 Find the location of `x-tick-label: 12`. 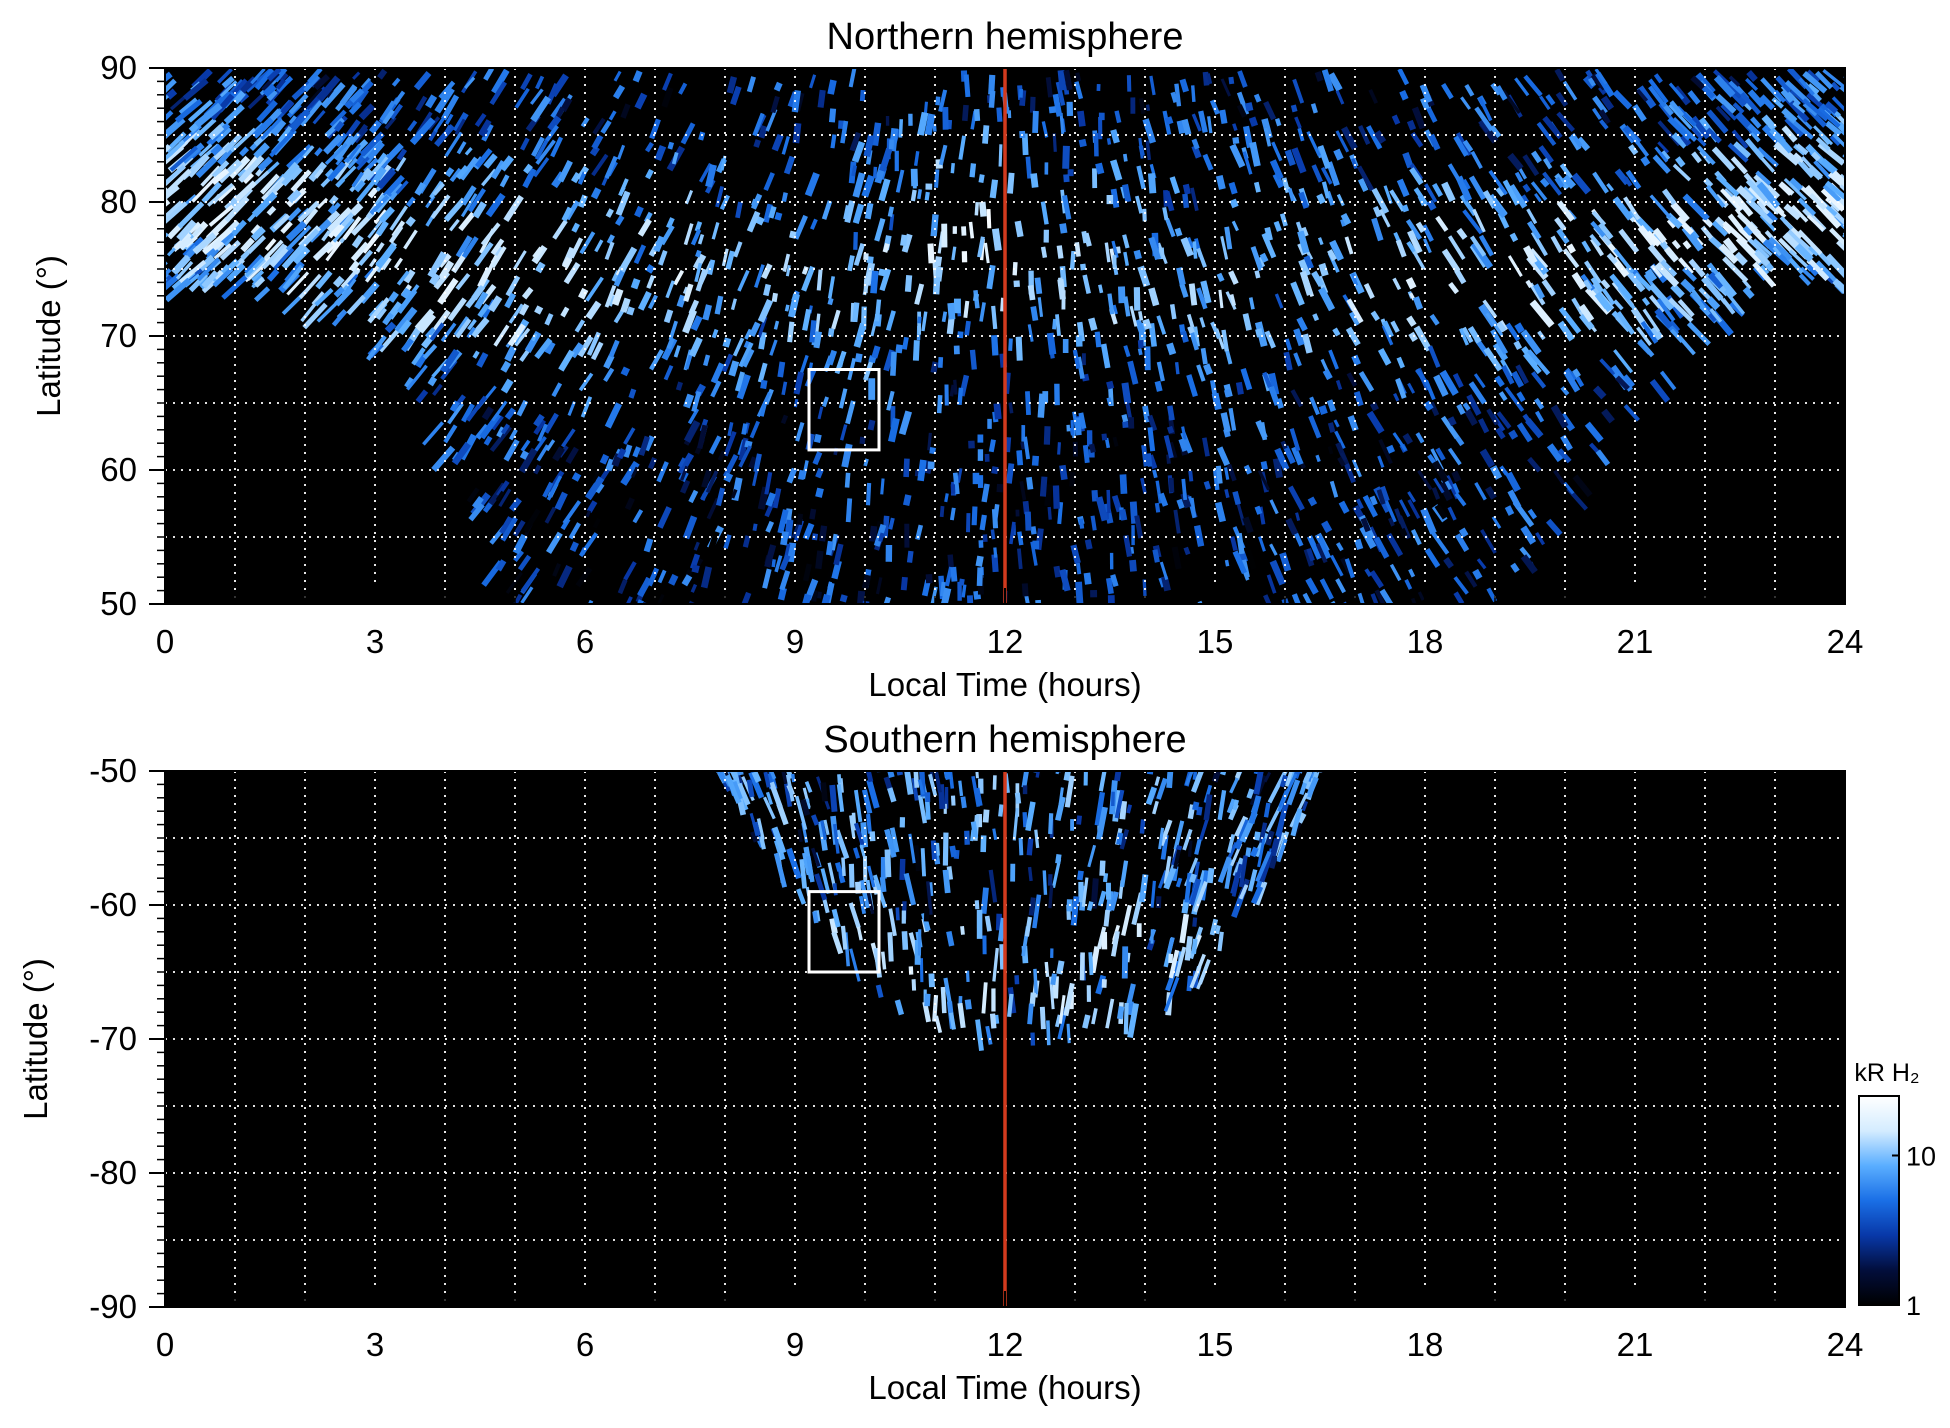

x-tick-label: 12 is located at coordinates (1005, 1344).